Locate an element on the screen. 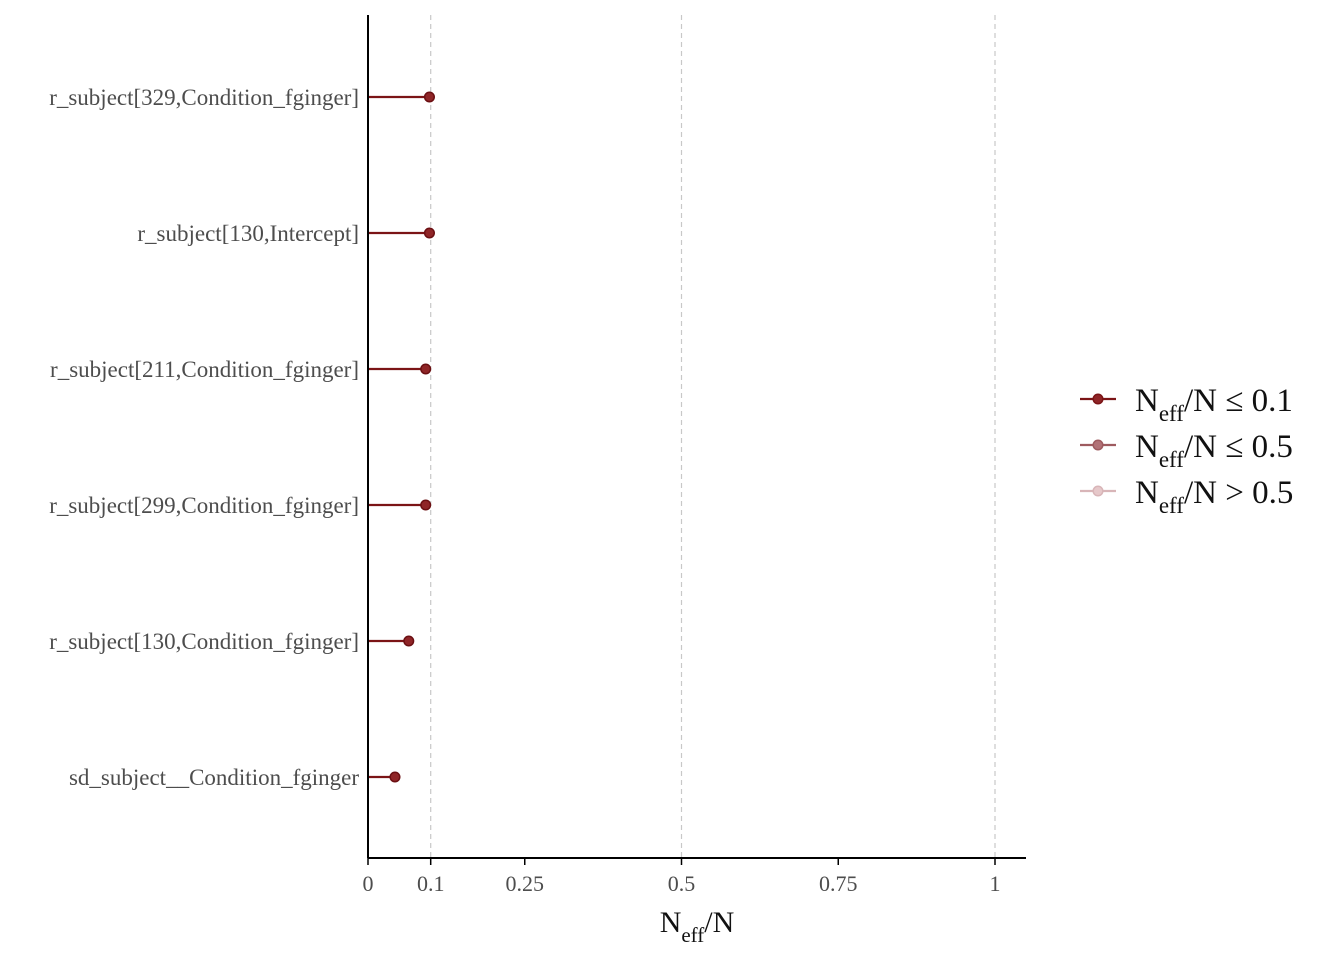  x-axis-ticks: 0 0.1 0.25 0.5 0.75 1 is located at coordinates (682, 877).